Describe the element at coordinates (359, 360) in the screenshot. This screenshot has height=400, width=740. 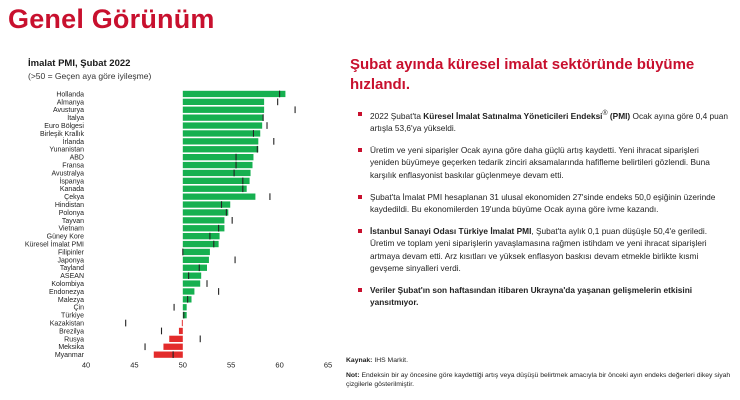
I see `source-label: Kaynak:` at that location.